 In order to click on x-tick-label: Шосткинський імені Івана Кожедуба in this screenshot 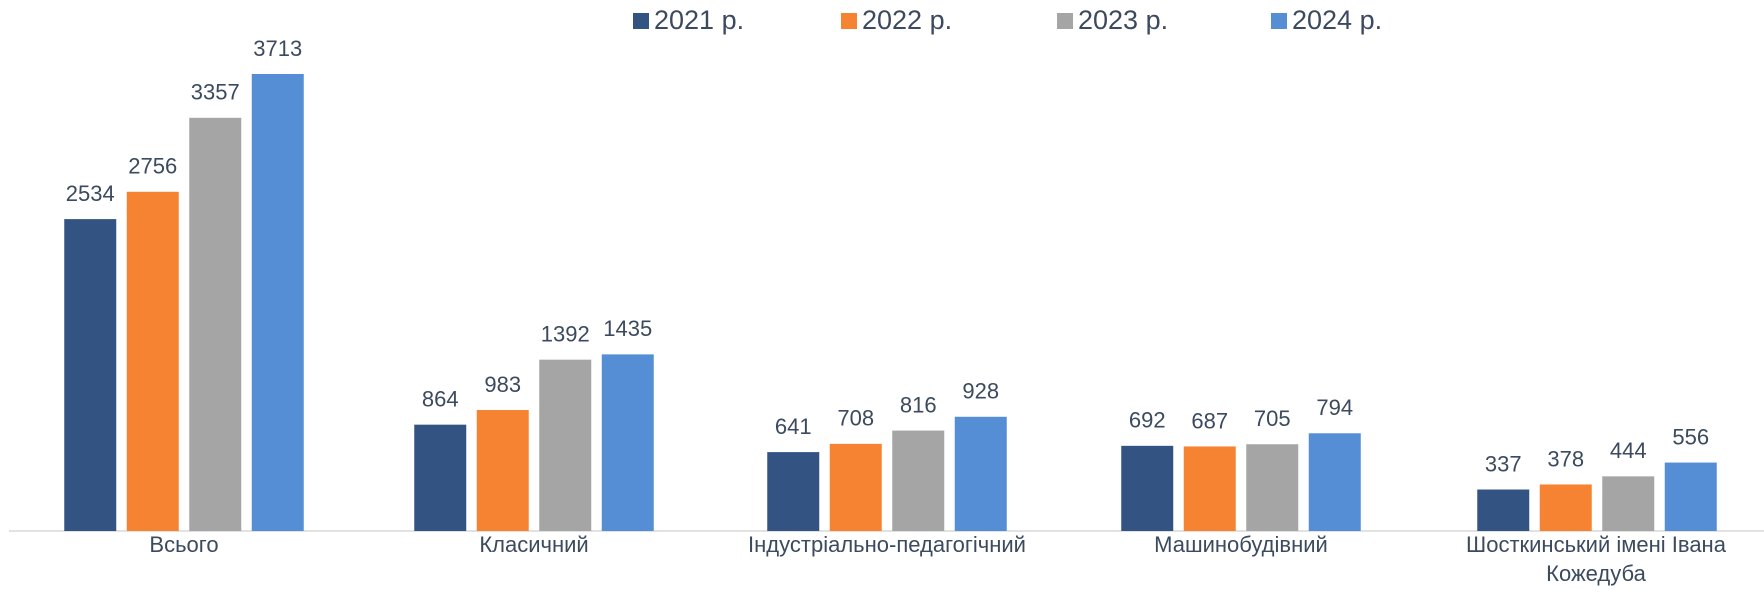, I will do `click(1596, 559)`.